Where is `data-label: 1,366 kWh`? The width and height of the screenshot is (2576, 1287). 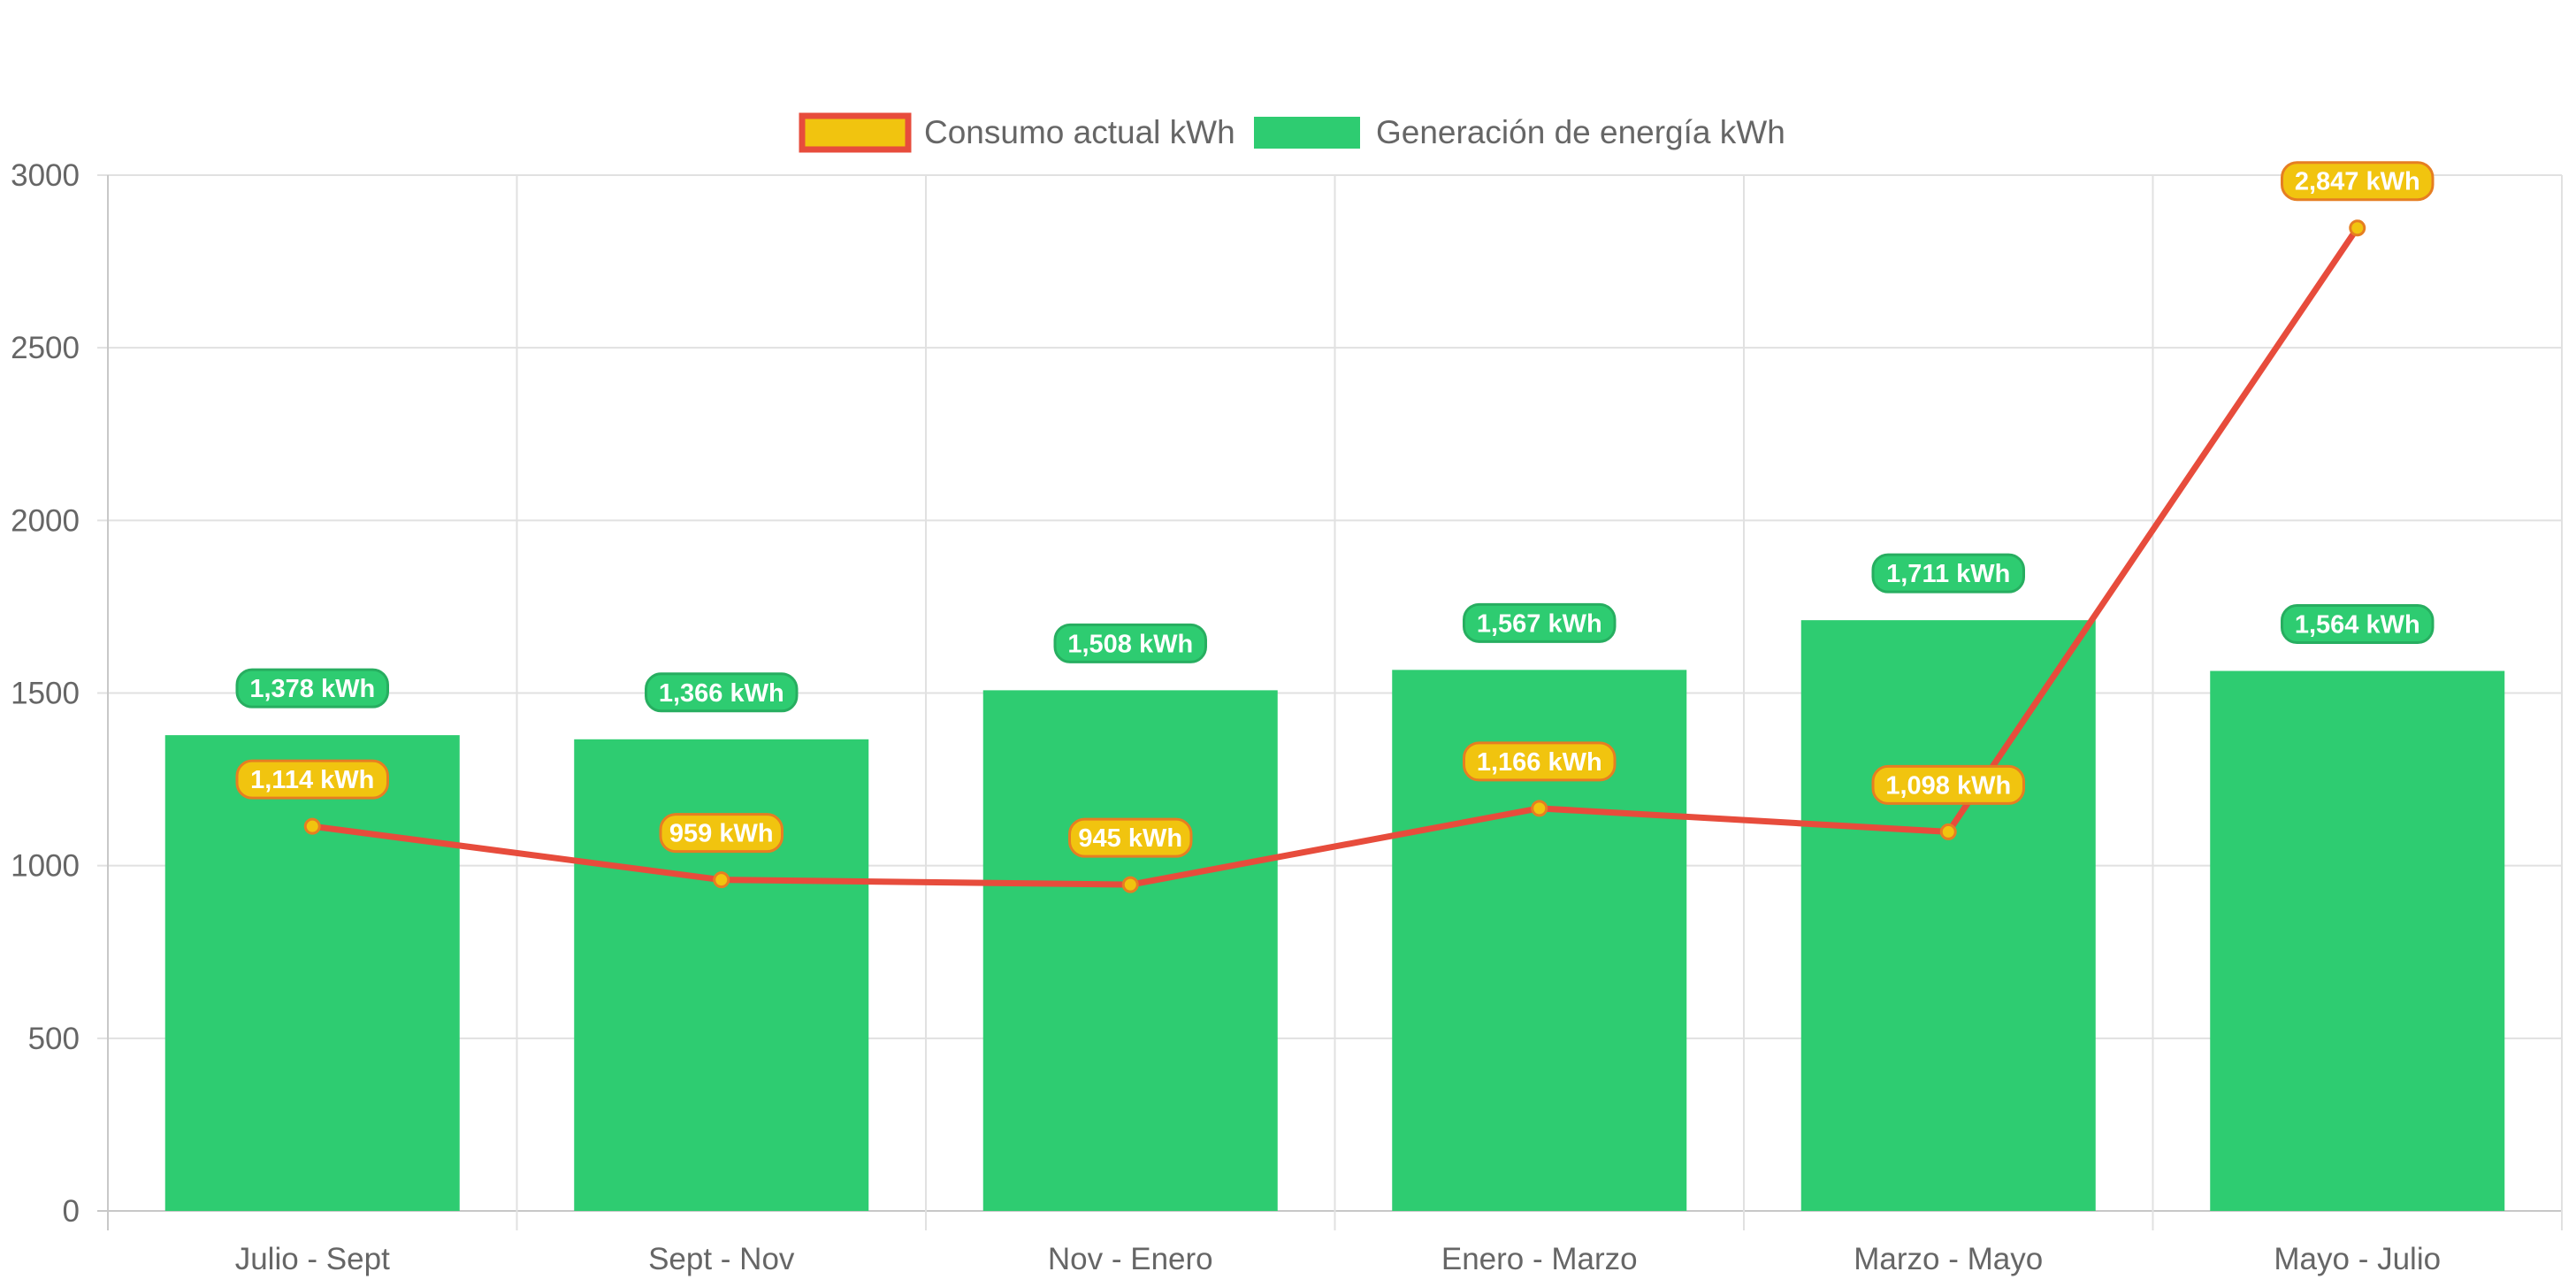 data-label: 1,366 kWh is located at coordinates (721, 693).